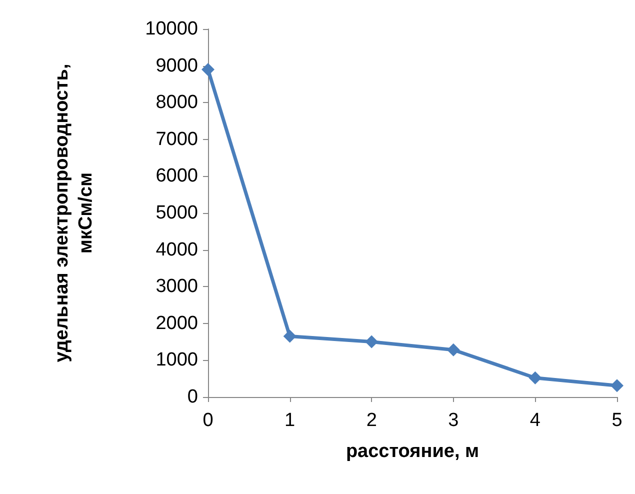 The image size is (635, 494). What do you see at coordinates (177, 287) in the screenshot?
I see `y-tick-label: 3000` at bounding box center [177, 287].